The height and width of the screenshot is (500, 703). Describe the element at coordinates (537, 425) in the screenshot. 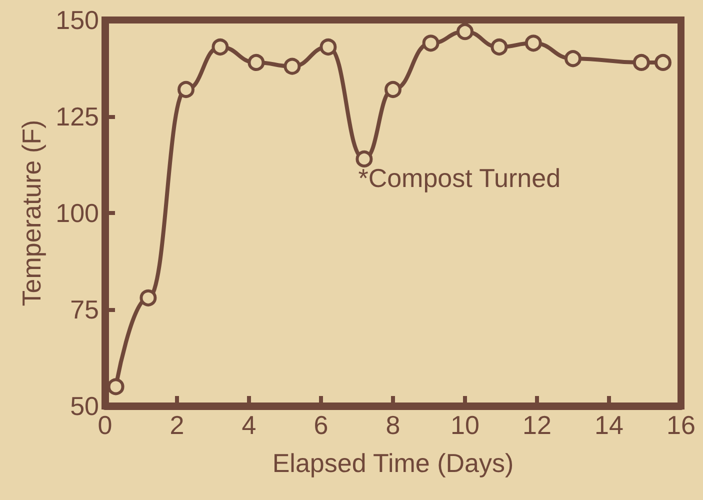

I see `x-tick-label: 12` at that location.